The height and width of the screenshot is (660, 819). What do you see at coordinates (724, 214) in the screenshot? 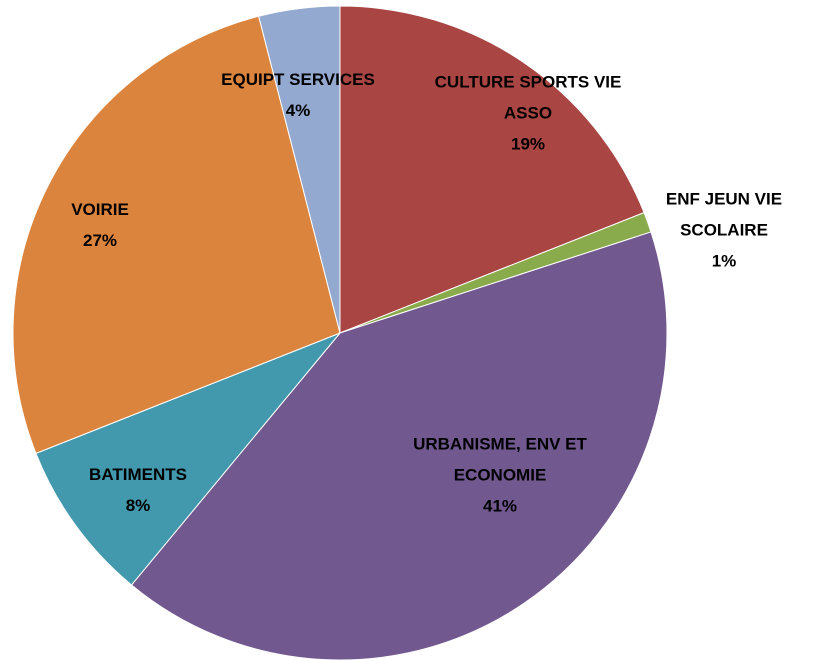
I see `category-label: ENF JEUN VIE SCOLAIRE` at bounding box center [724, 214].